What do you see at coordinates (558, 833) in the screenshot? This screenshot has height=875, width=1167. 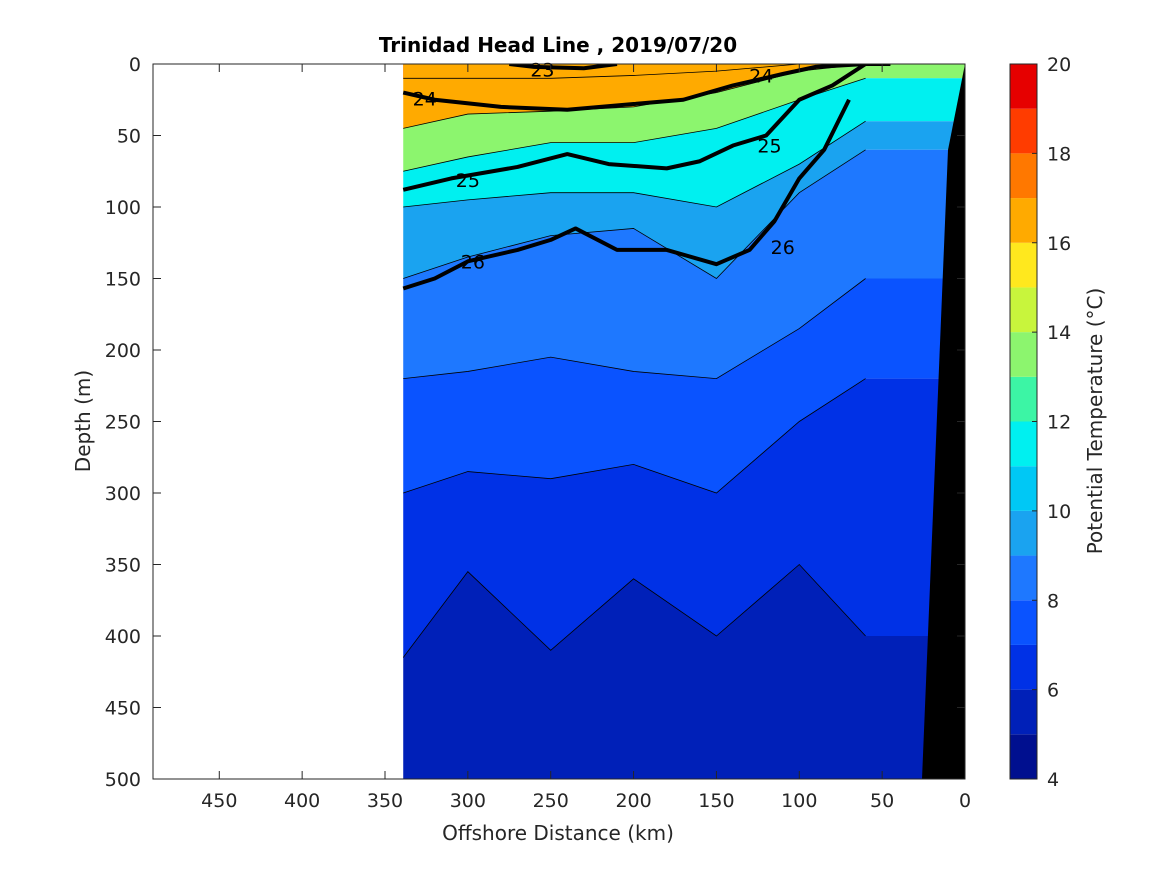 I see `x-axis-label: Offshore Distance (km)` at bounding box center [558, 833].